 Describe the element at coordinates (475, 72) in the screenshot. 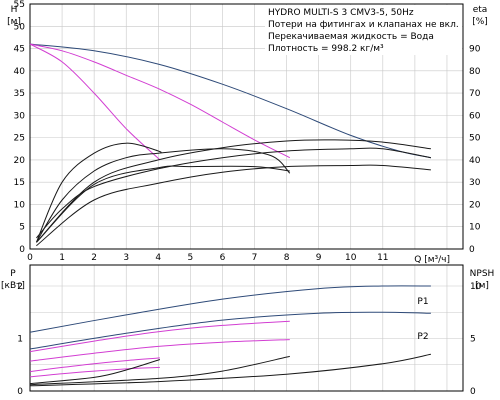

I see `eta-tick-label: 80` at that location.